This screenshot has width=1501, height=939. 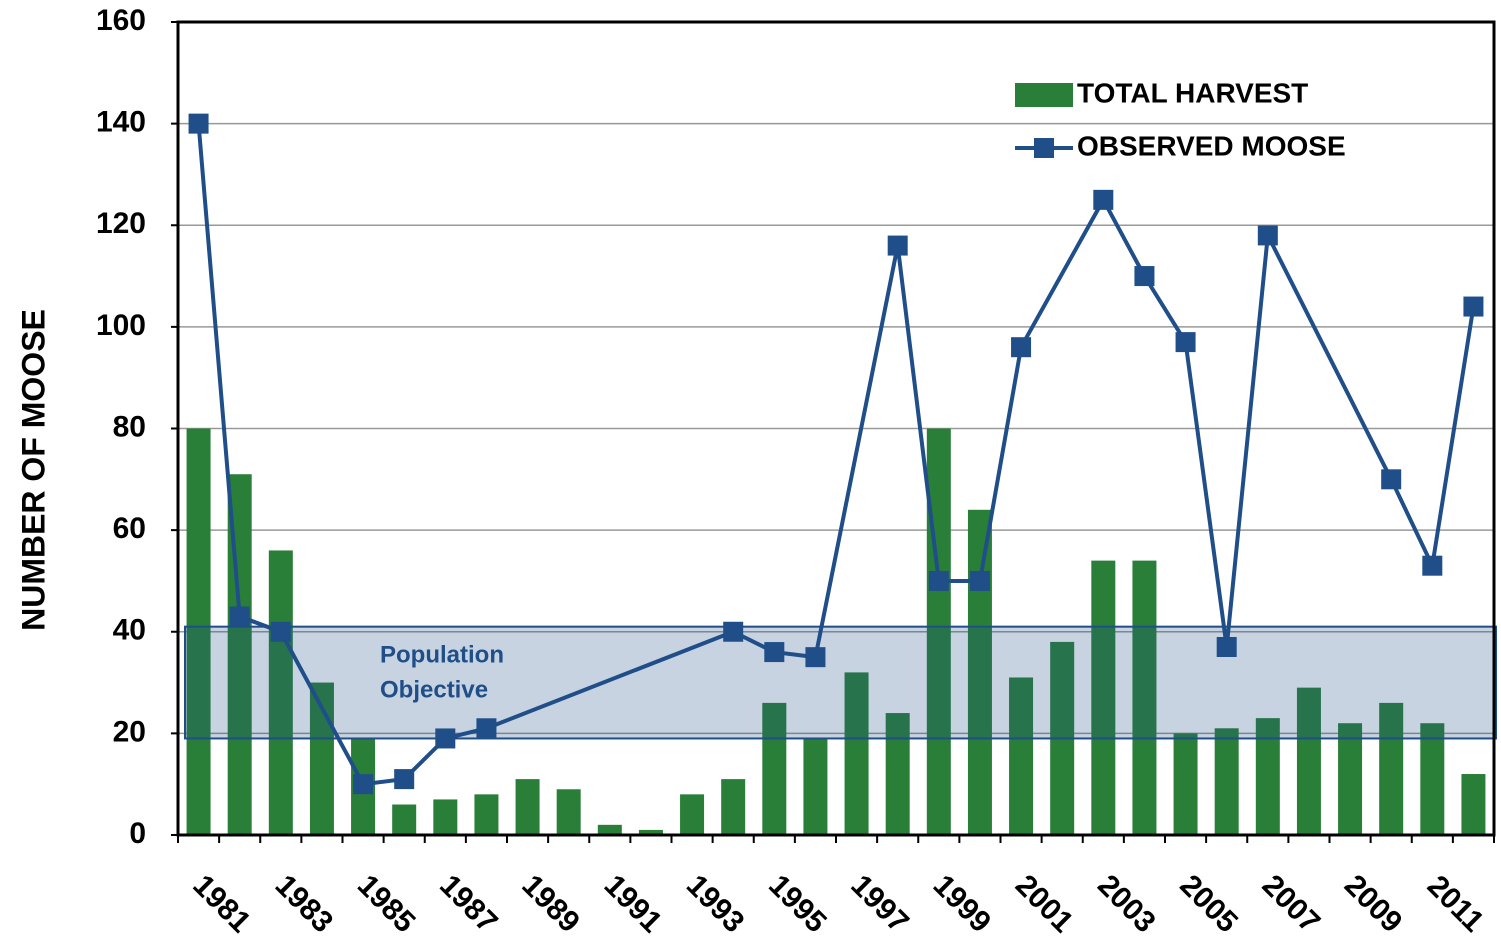 What do you see at coordinates (1126, 904) in the screenshot?
I see `x-tick-label: 2003` at bounding box center [1126, 904].